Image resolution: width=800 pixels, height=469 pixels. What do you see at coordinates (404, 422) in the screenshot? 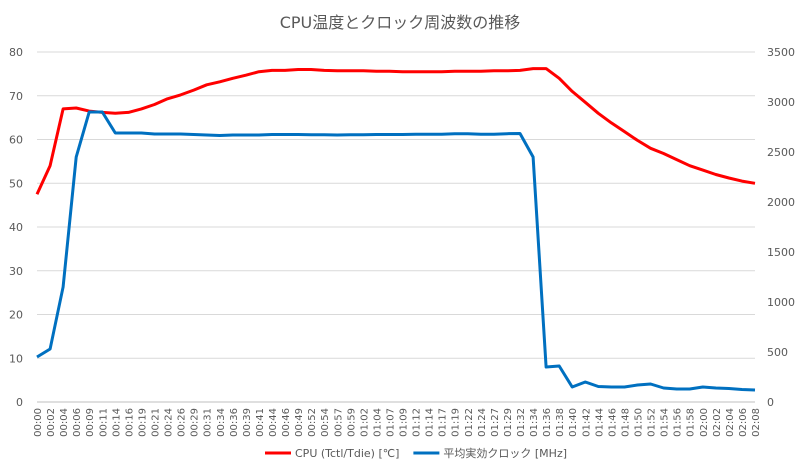
I see `x-tick-label: 01:09` at bounding box center [404, 422].